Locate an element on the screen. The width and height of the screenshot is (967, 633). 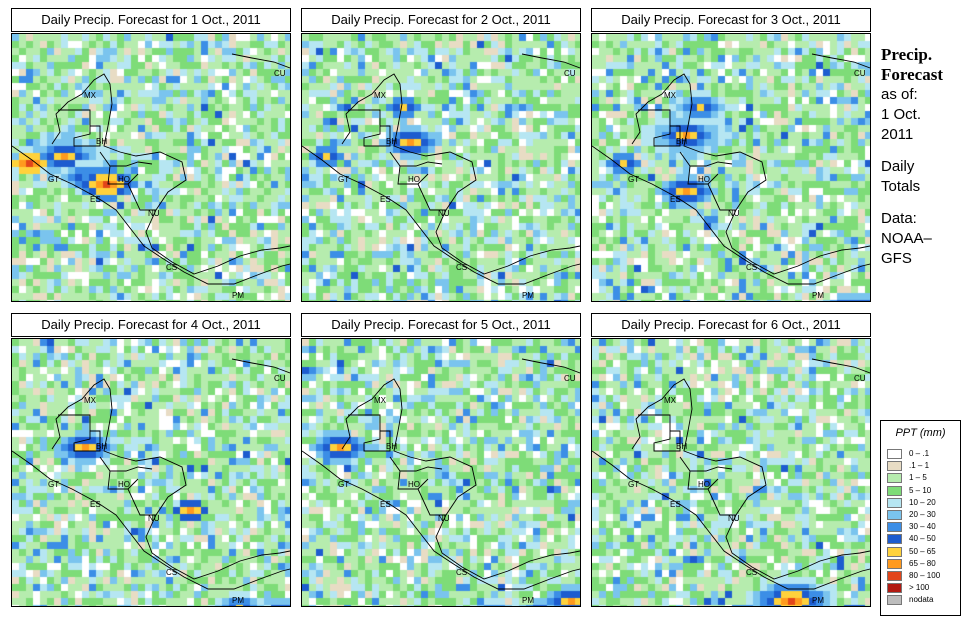
daily-line-2: Totals is located at coordinates (901, 186).